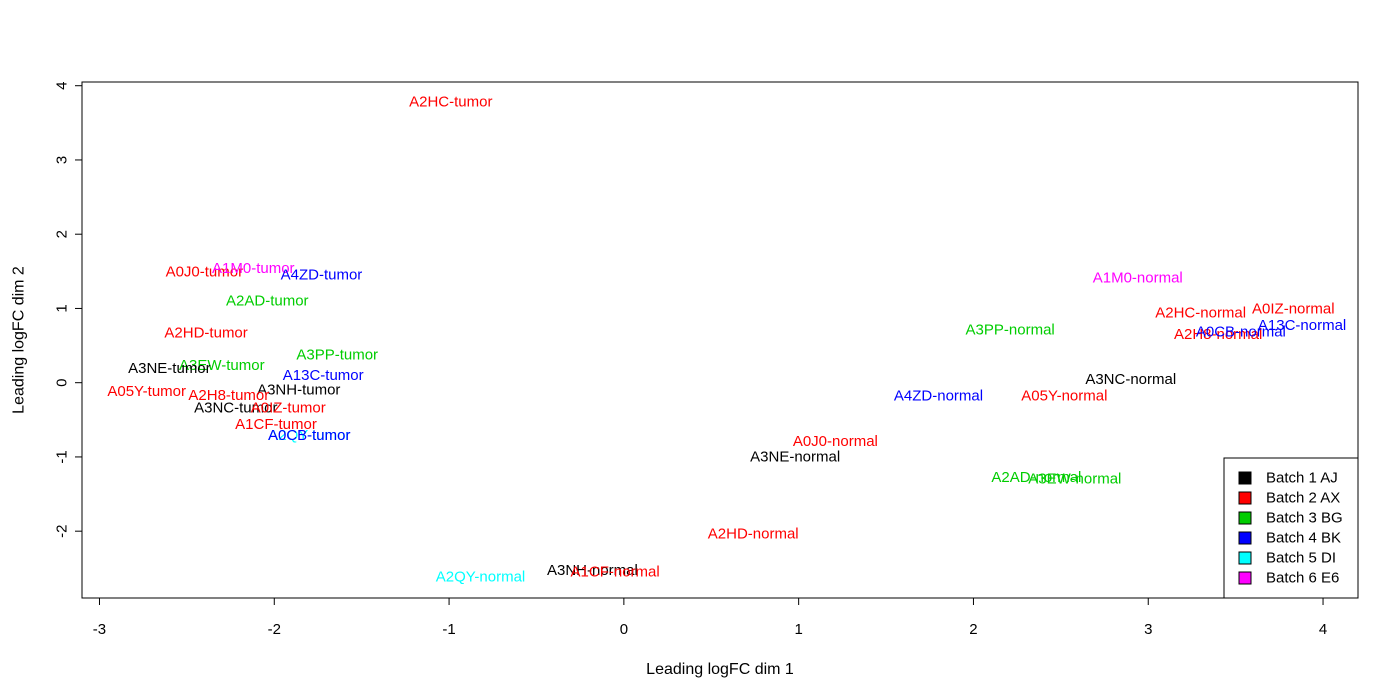  I want to click on point-label: A2QY-normal, so click(481, 577).